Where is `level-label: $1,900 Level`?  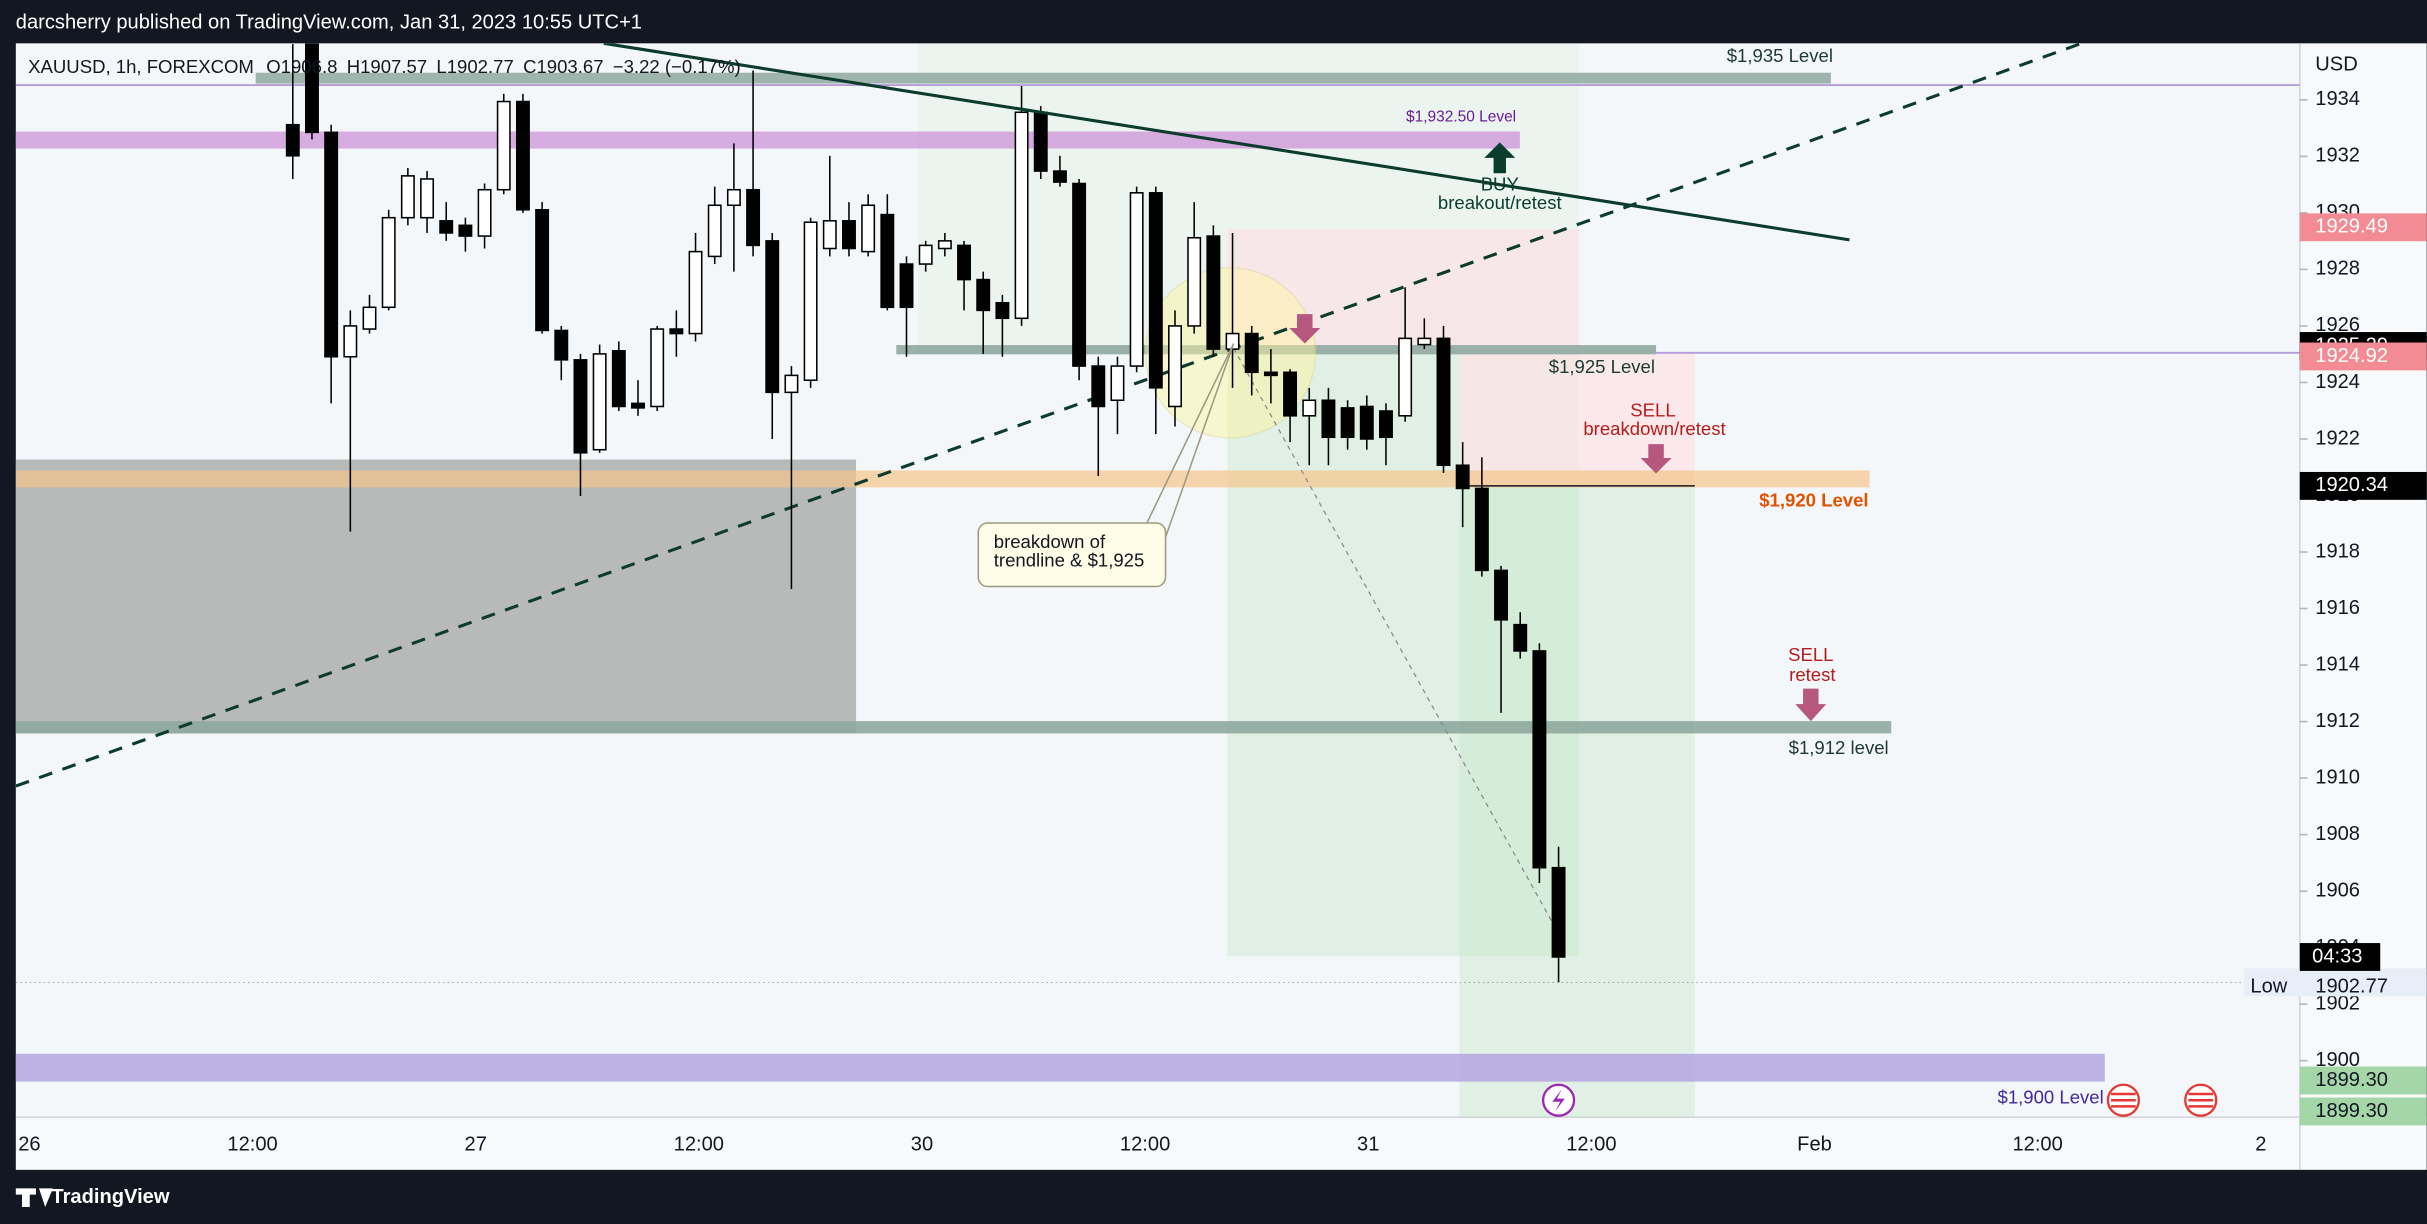
level-label: $1,900 Level is located at coordinates (2051, 1097).